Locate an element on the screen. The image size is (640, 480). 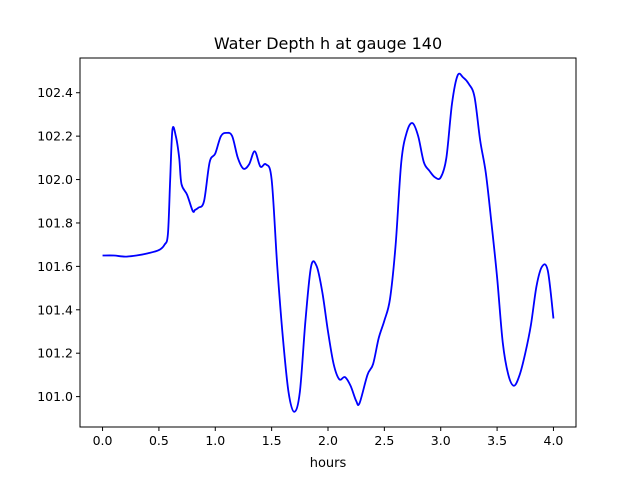
y-tick-label: 102.2 is located at coordinates (55, 136).